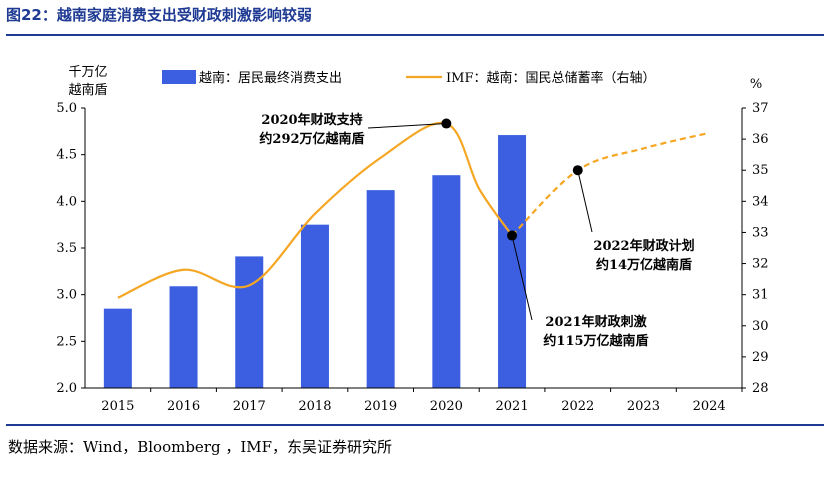 The height and width of the screenshot is (478, 830). What do you see at coordinates (760, 295) in the screenshot?
I see `right-tick-label: 31` at bounding box center [760, 295].